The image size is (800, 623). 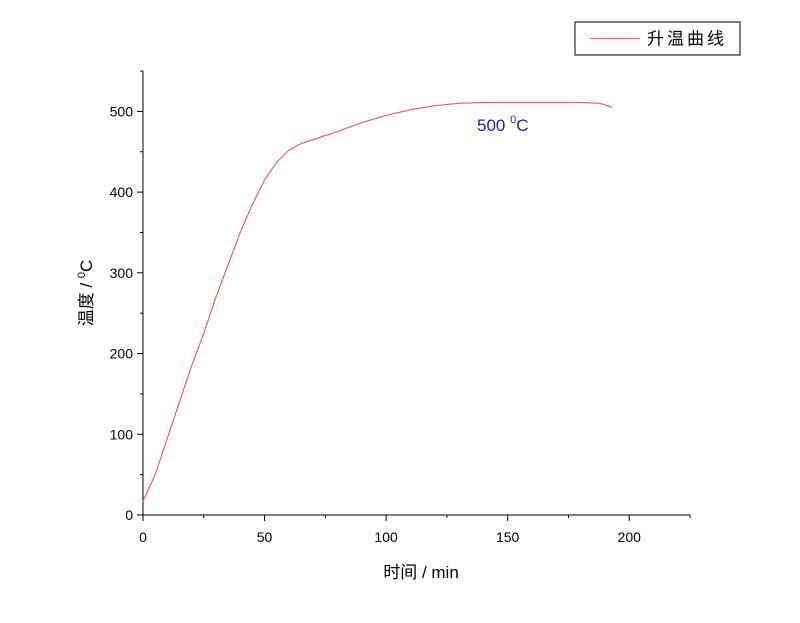 I want to click on x-axis-label: 时间 / min, so click(x=421, y=572).